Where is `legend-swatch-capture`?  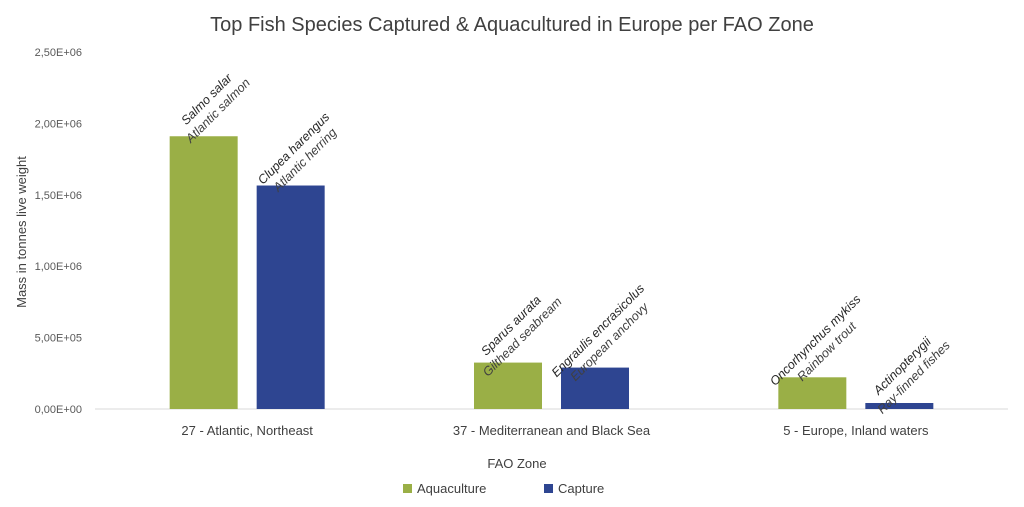 legend-swatch-capture is located at coordinates (548, 488).